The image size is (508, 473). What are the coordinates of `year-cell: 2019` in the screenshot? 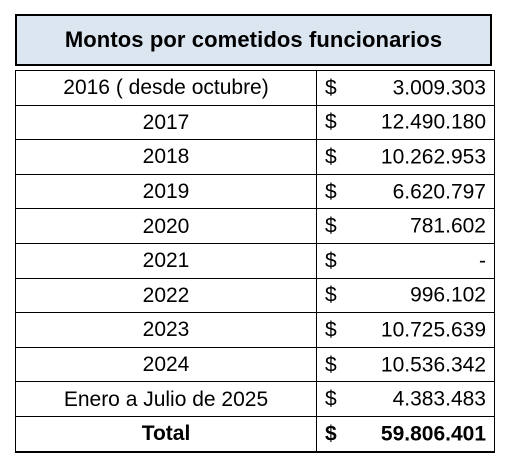 It's located at (166, 191).